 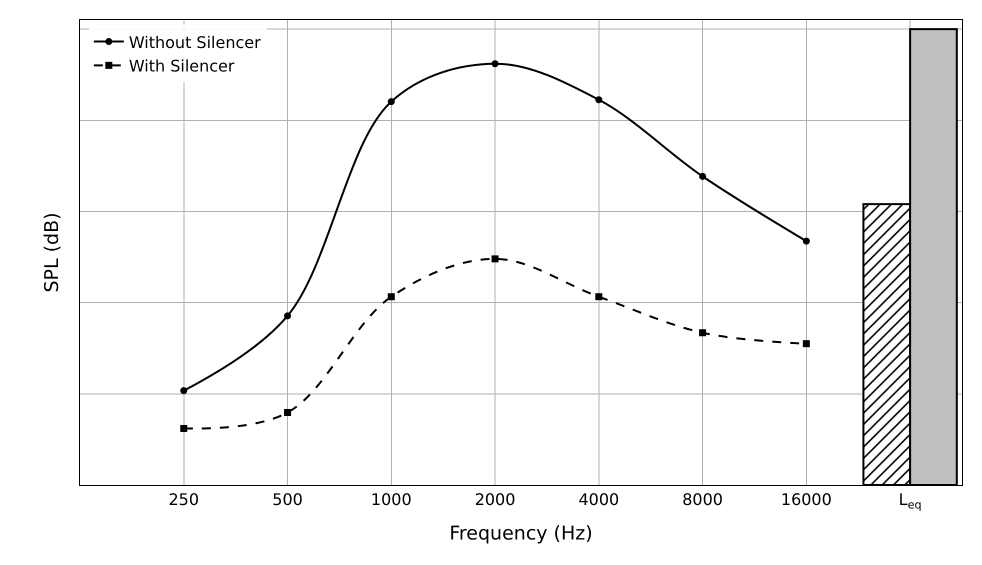 What do you see at coordinates (51, 252) in the screenshot?
I see `y-axis-title: SPL (dB)` at bounding box center [51, 252].